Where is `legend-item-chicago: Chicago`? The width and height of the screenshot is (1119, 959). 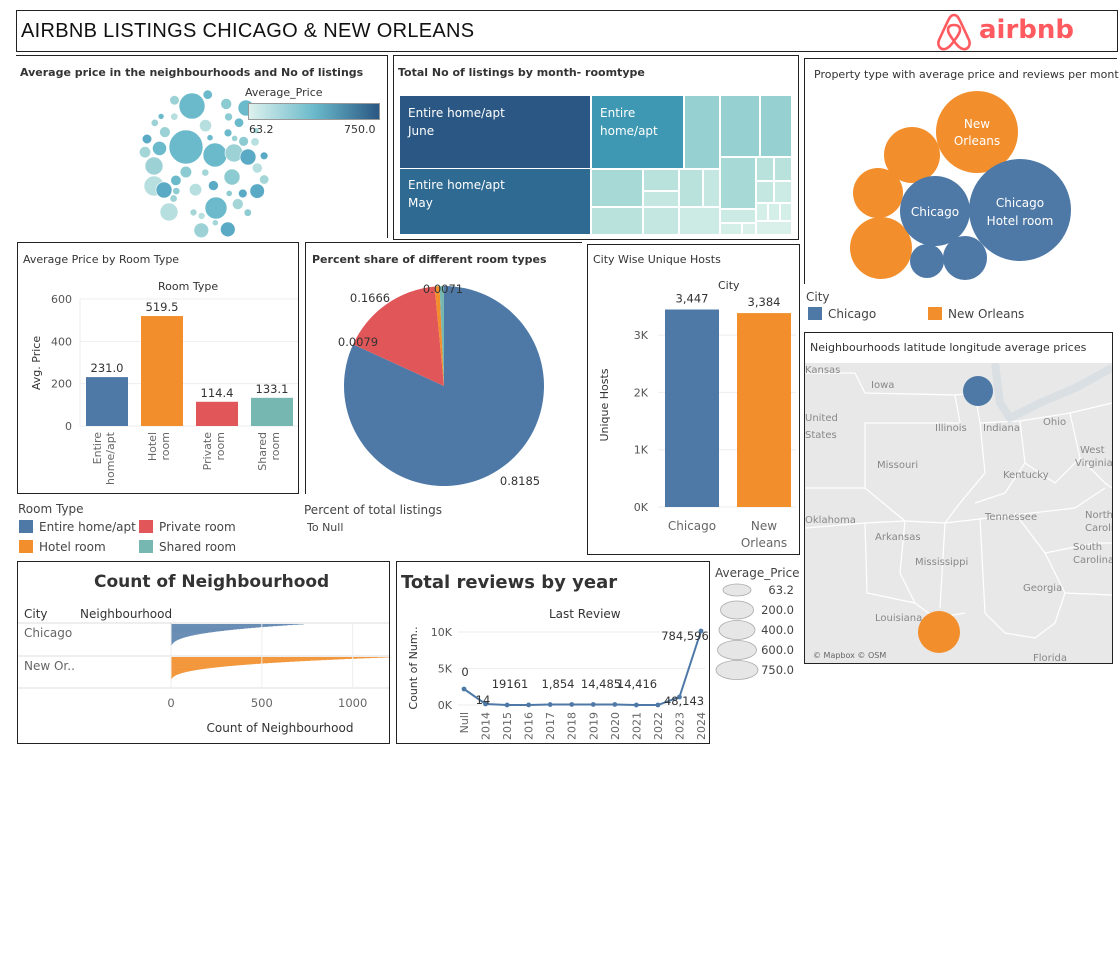 legend-item-chicago: Chicago is located at coordinates (842, 314).